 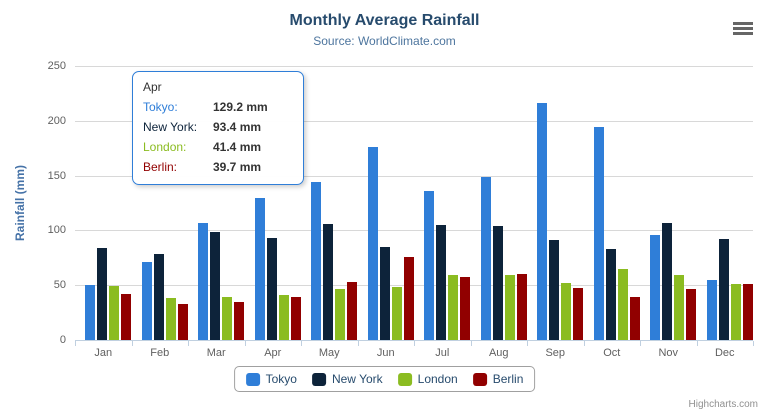 What do you see at coordinates (691, 314) in the screenshot?
I see `bar-berlin-nov` at bounding box center [691, 314].